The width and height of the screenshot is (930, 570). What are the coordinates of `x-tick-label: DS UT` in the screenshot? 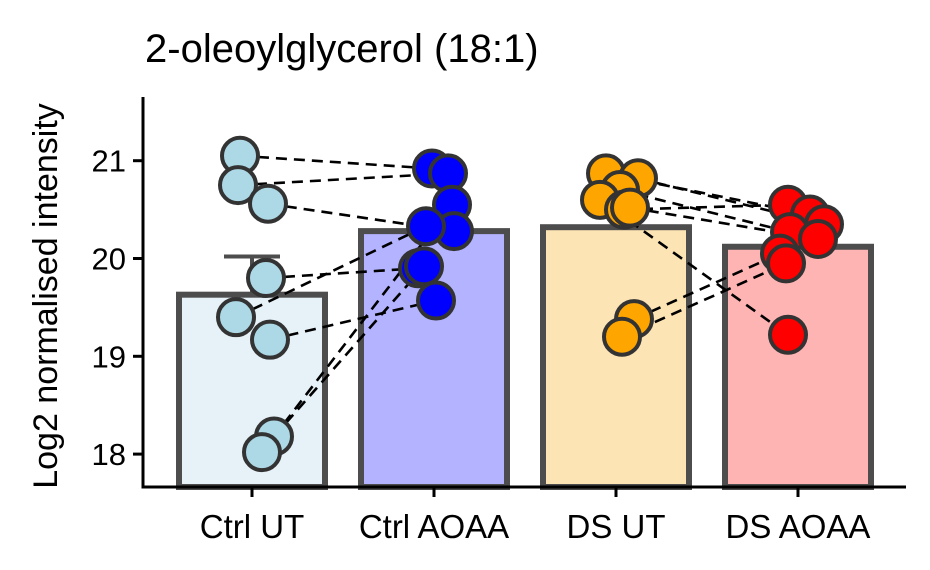 It's located at (616, 526).